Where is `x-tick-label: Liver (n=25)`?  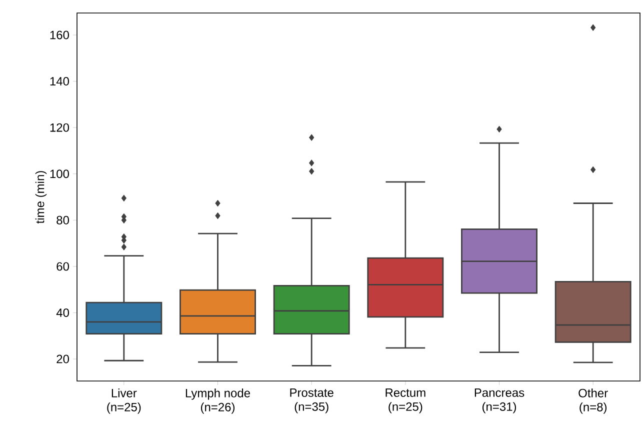
x-tick-label: Liver (n=25) is located at coordinates (124, 401).